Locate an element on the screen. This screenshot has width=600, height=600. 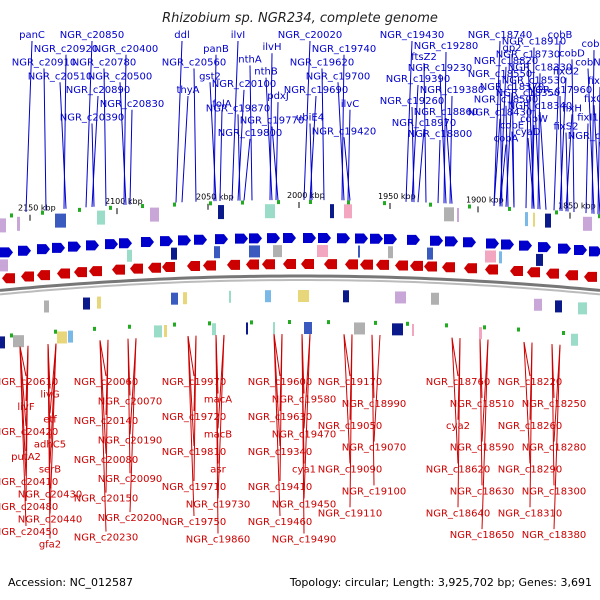
forward-gene-label: NGR_c19690 is located at coordinates (316, 90).